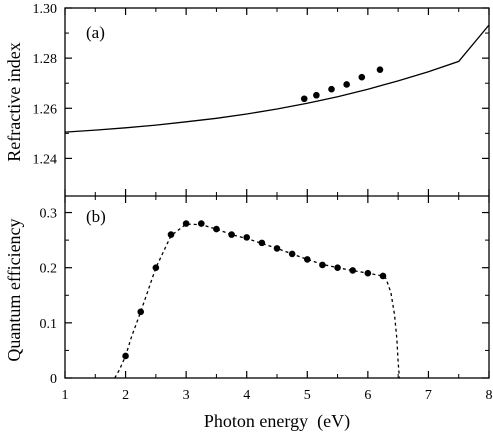  I want to click on panel-a-y-axis-label: Refractive index, so click(14, 101).